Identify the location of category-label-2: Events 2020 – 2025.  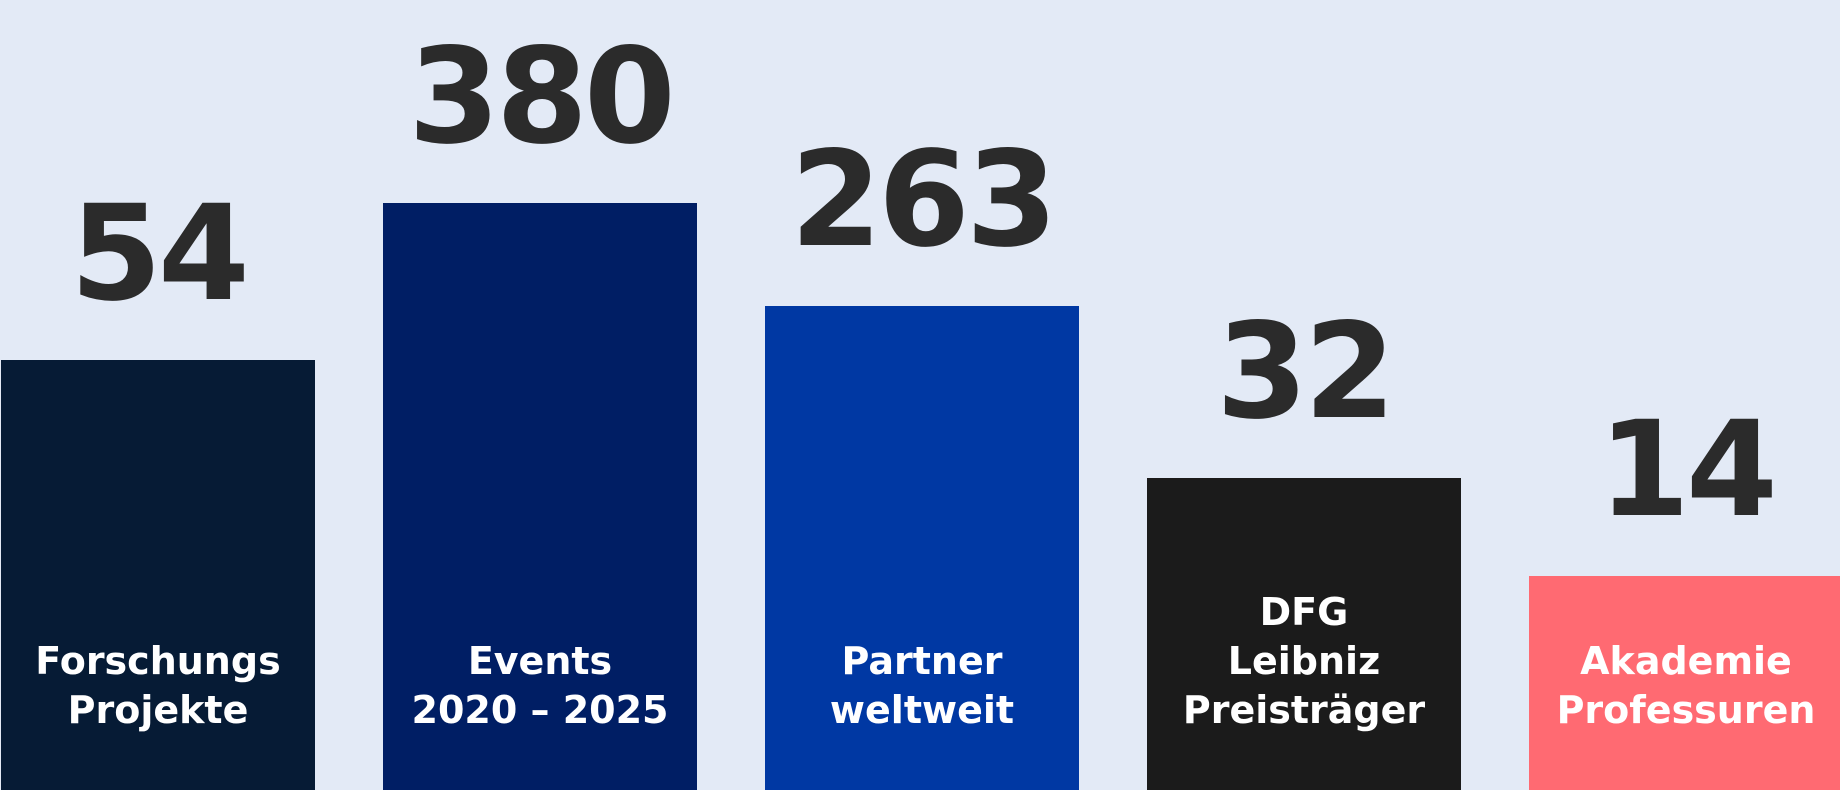
(540, 686).